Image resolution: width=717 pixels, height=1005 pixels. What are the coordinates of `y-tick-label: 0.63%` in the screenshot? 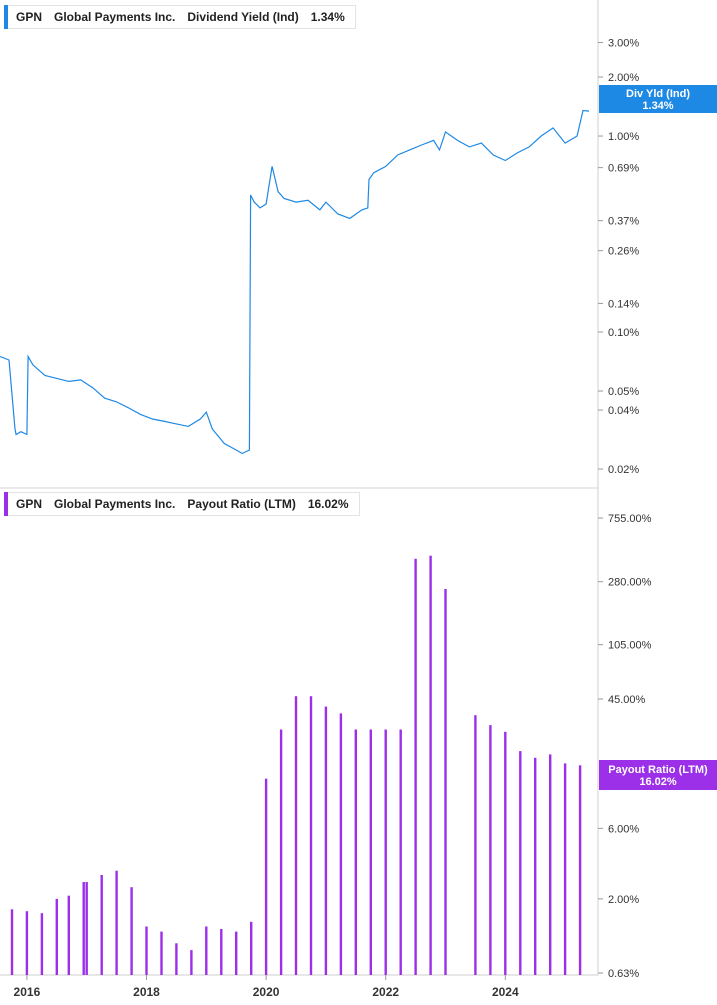 It's located at (623, 974).